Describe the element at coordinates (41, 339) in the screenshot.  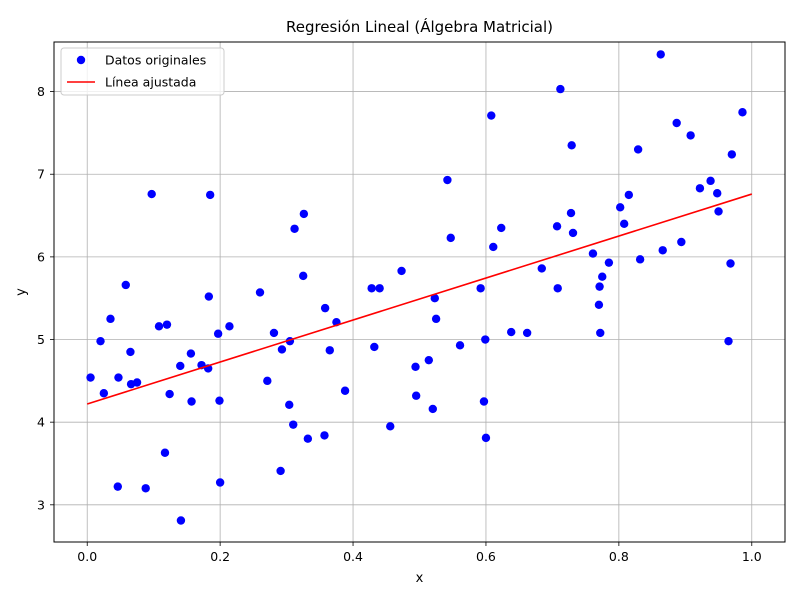
I see `y-tick-label: 5` at that location.